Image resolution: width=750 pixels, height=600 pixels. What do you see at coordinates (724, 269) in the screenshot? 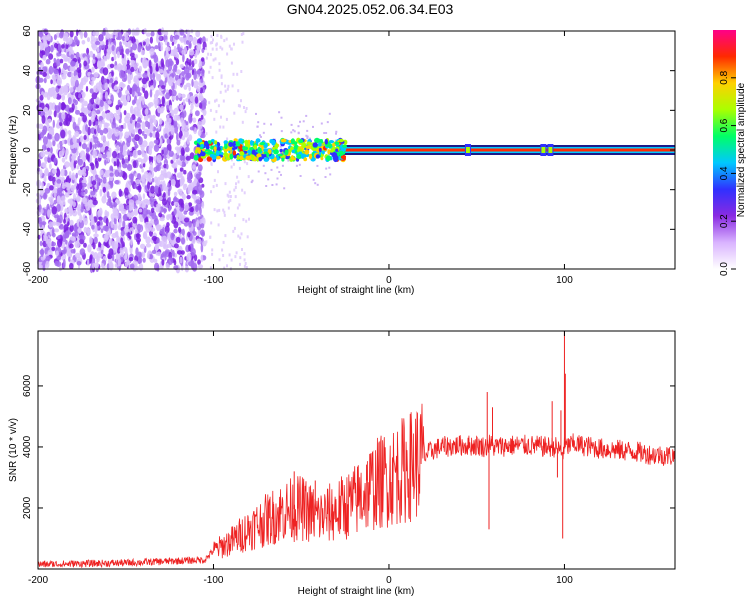
I see `colorbar-tick-label: 0.0` at bounding box center [724, 269].